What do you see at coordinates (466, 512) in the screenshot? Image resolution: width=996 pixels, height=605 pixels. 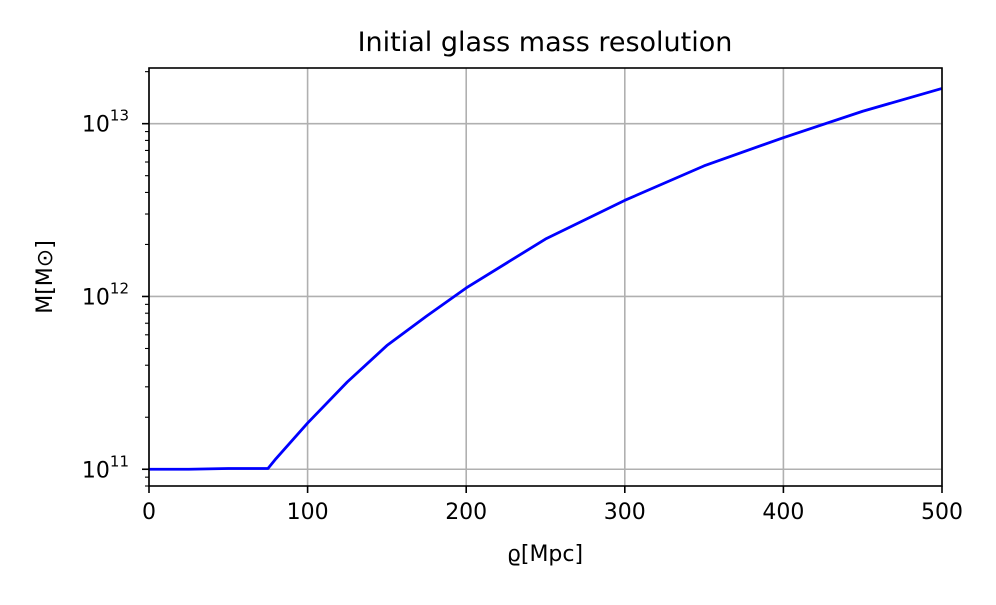 I see `x-tick-label: 200` at bounding box center [466, 512].